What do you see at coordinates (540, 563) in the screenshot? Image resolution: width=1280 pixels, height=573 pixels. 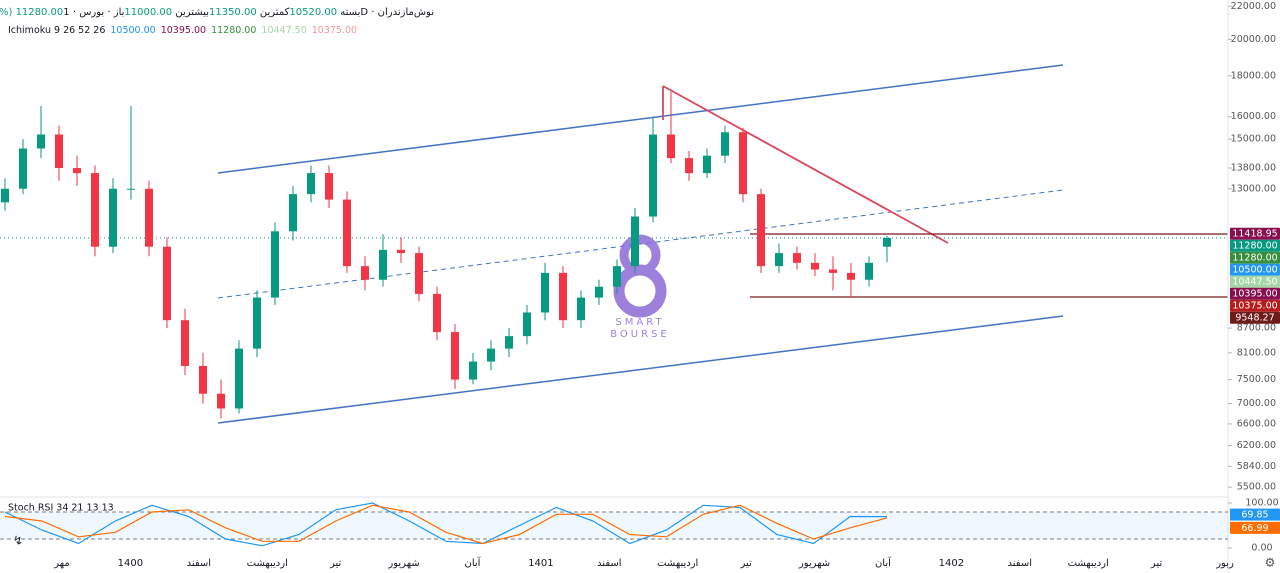 I see `x-tick-label: 1401` at bounding box center [540, 563].